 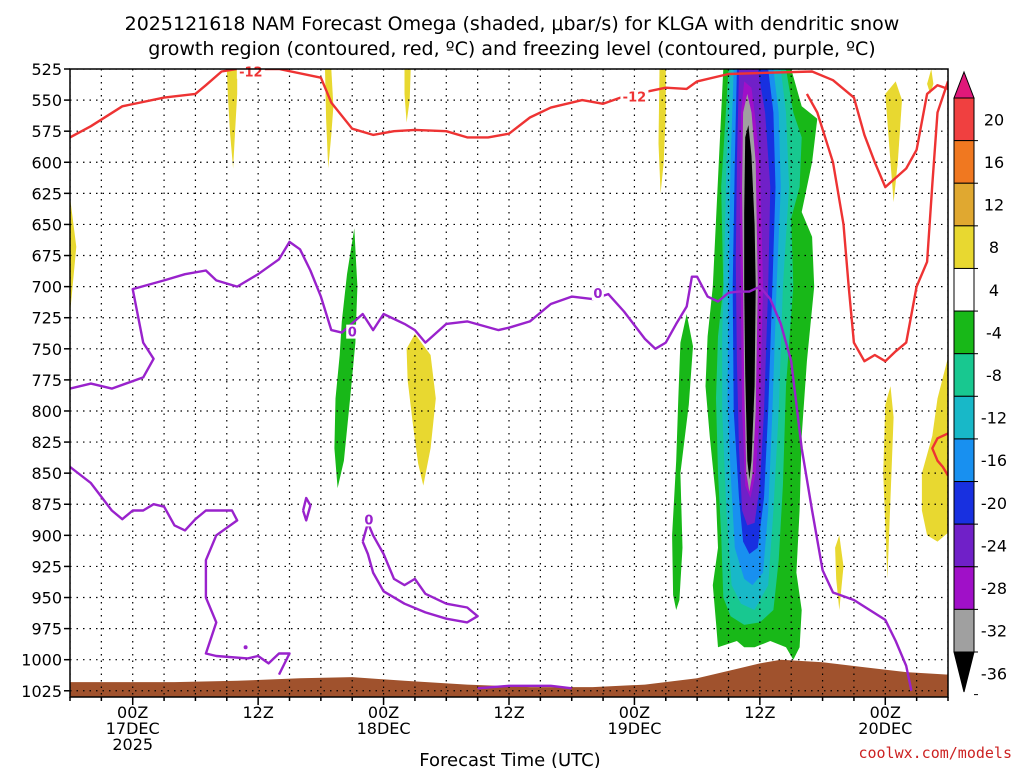 What do you see at coordinates (132, 712) in the screenshot?
I see `x-tick-label-0-1: 00Z` at bounding box center [132, 712].